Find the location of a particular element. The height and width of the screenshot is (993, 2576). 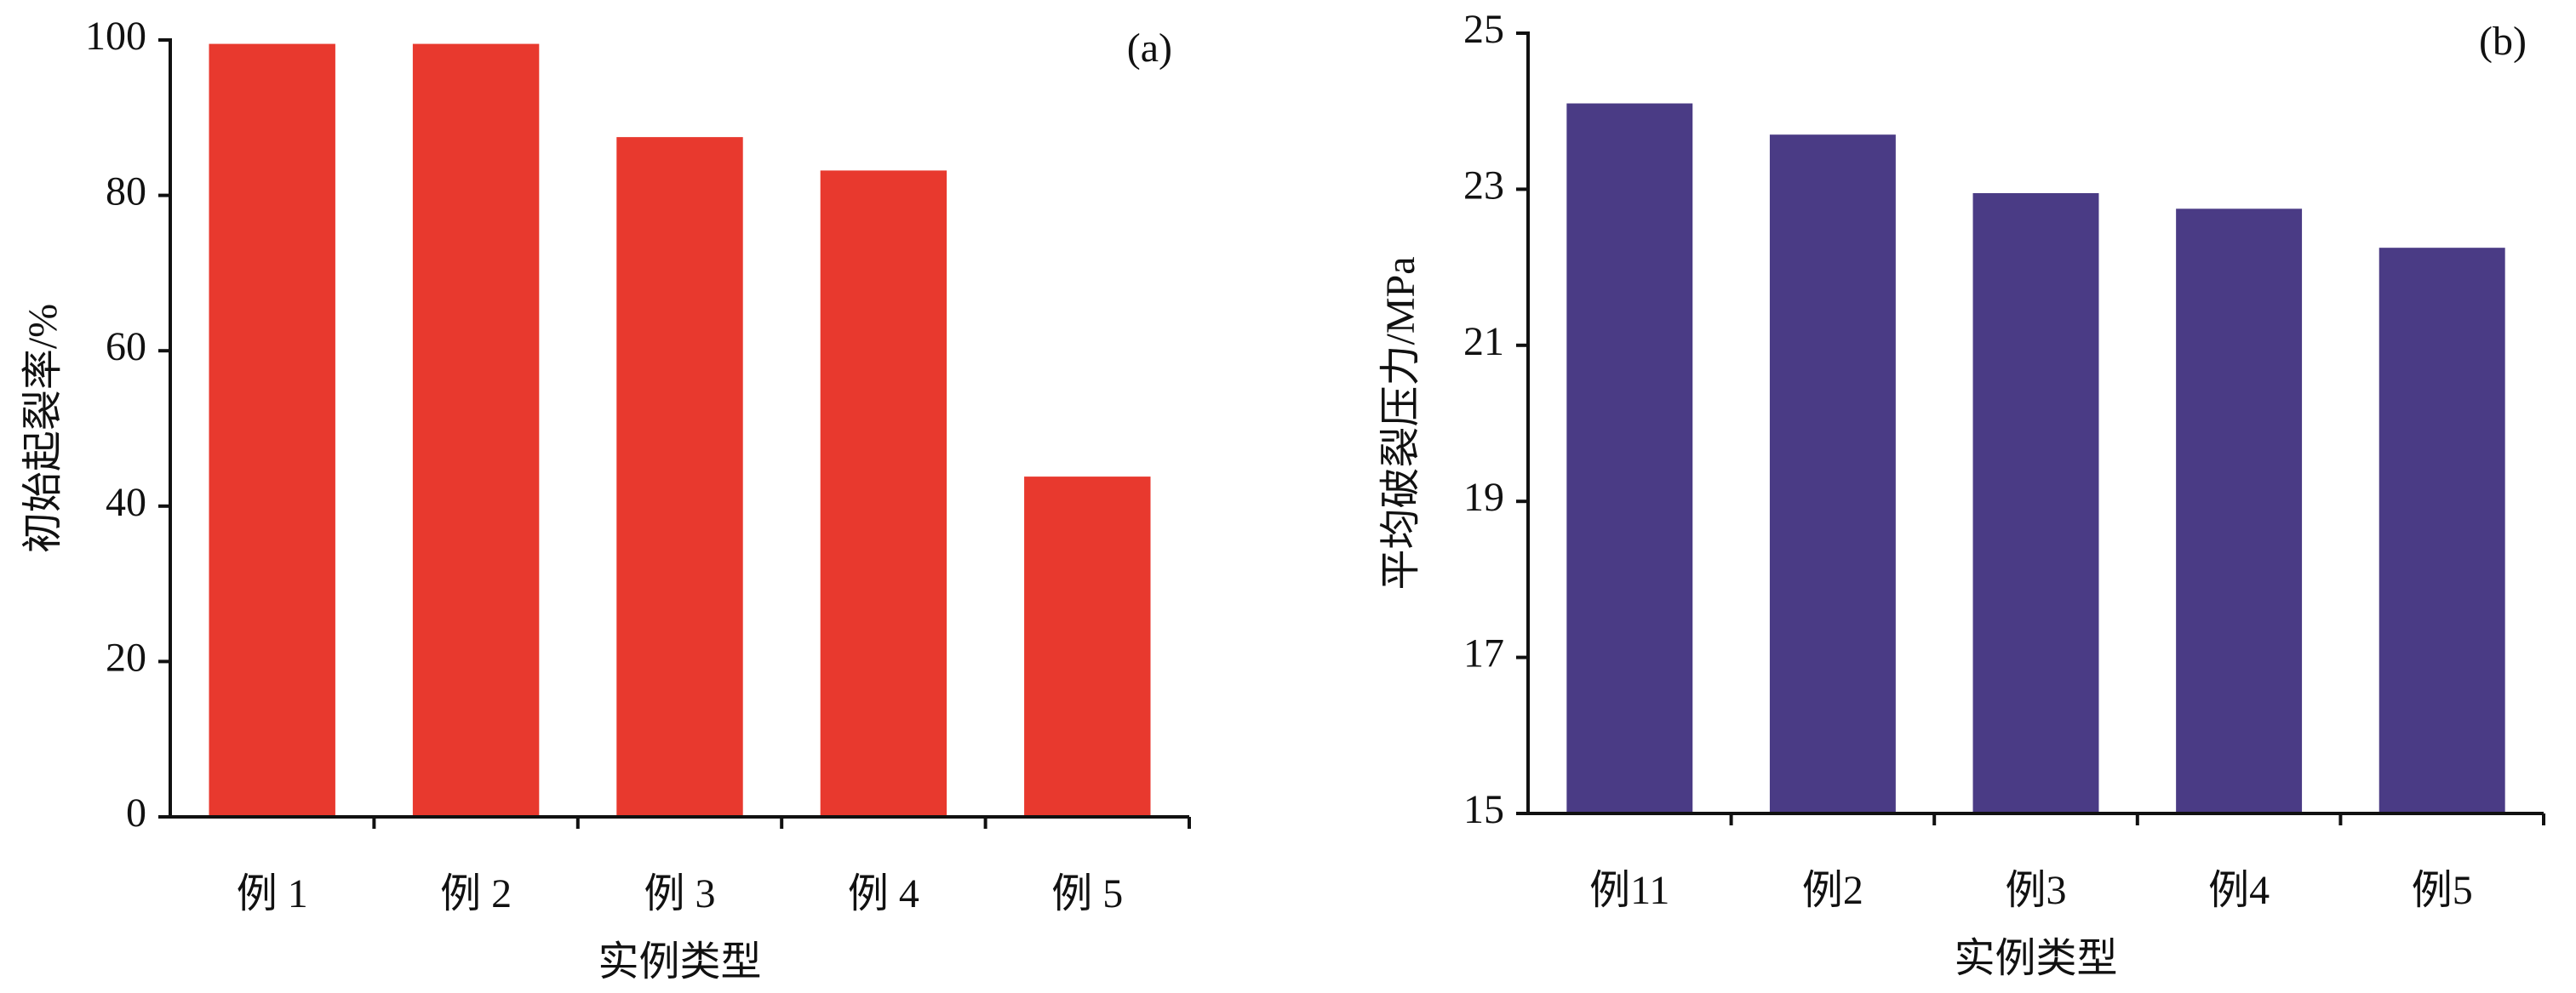

x-tick-label: 例2 is located at coordinates (1833, 890).